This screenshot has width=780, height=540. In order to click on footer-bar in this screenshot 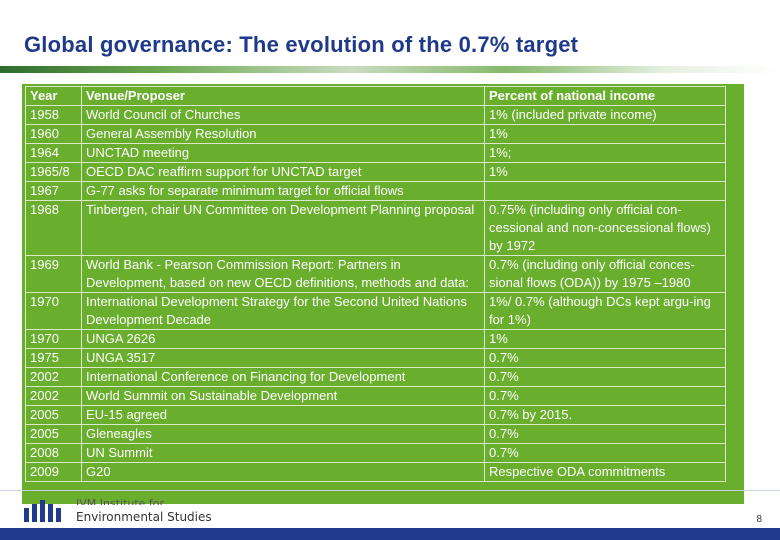, I will do `click(390, 534)`.